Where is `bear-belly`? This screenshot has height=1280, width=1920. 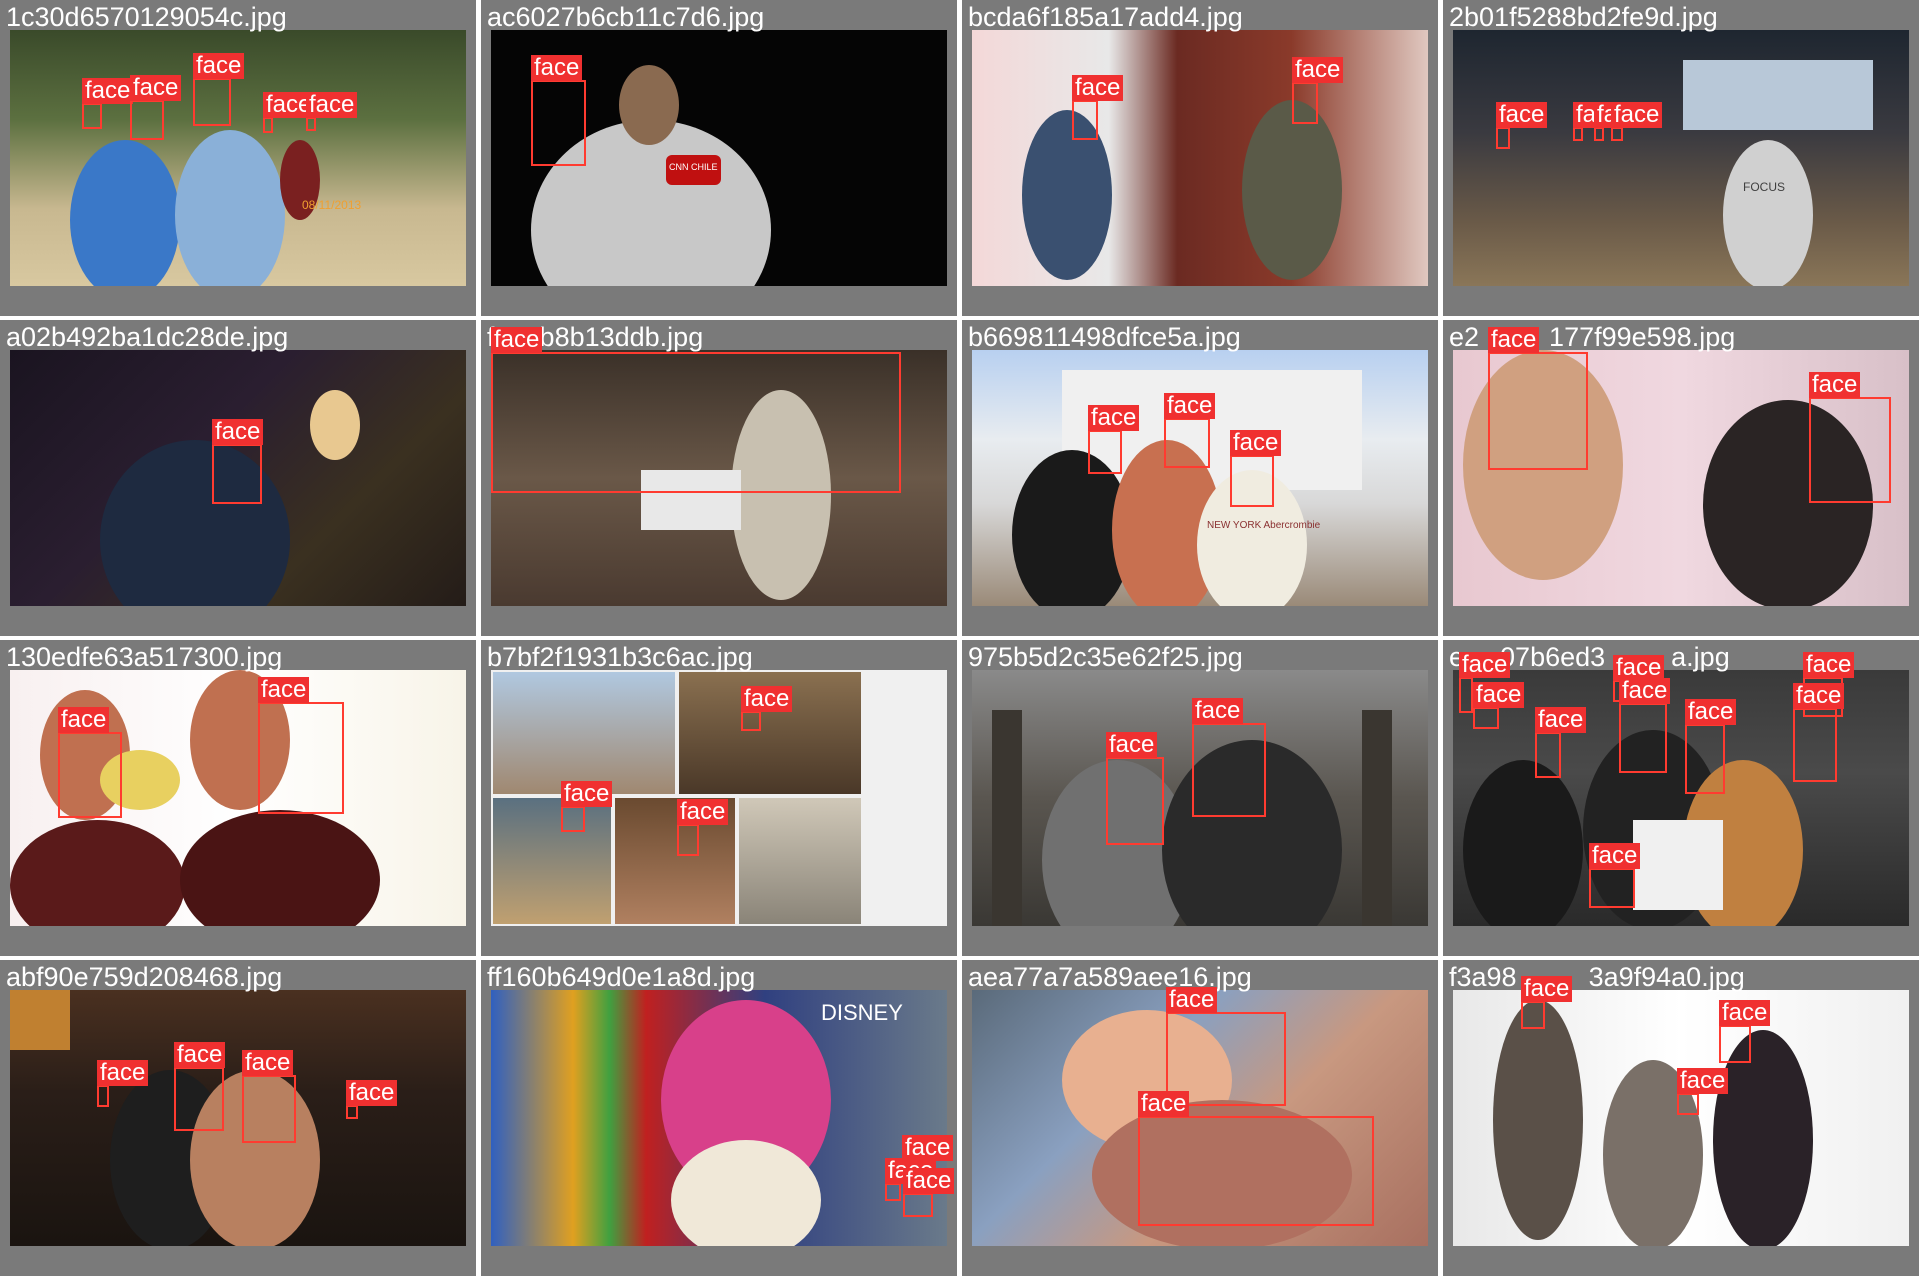 bear-belly is located at coordinates (746, 1193).